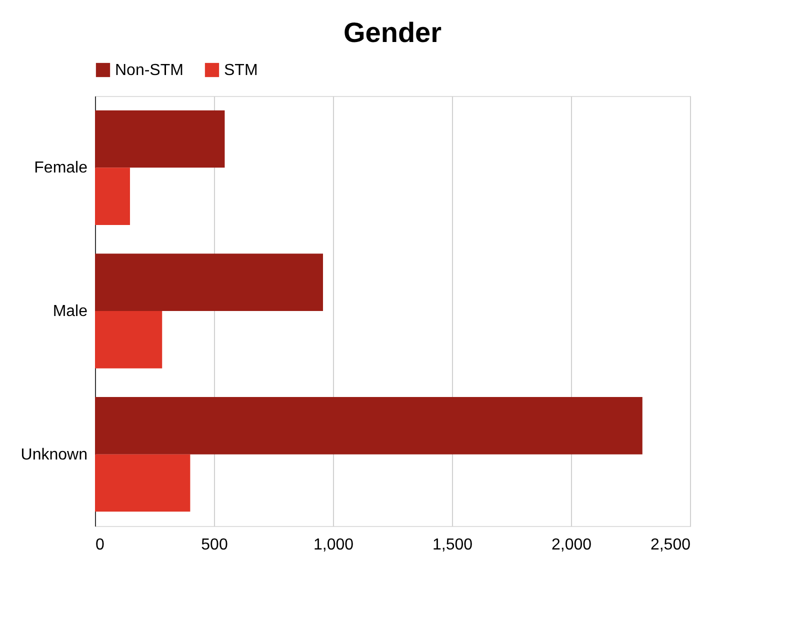  What do you see at coordinates (670, 545) in the screenshot?
I see `x-tick-label: 2,500` at bounding box center [670, 545].